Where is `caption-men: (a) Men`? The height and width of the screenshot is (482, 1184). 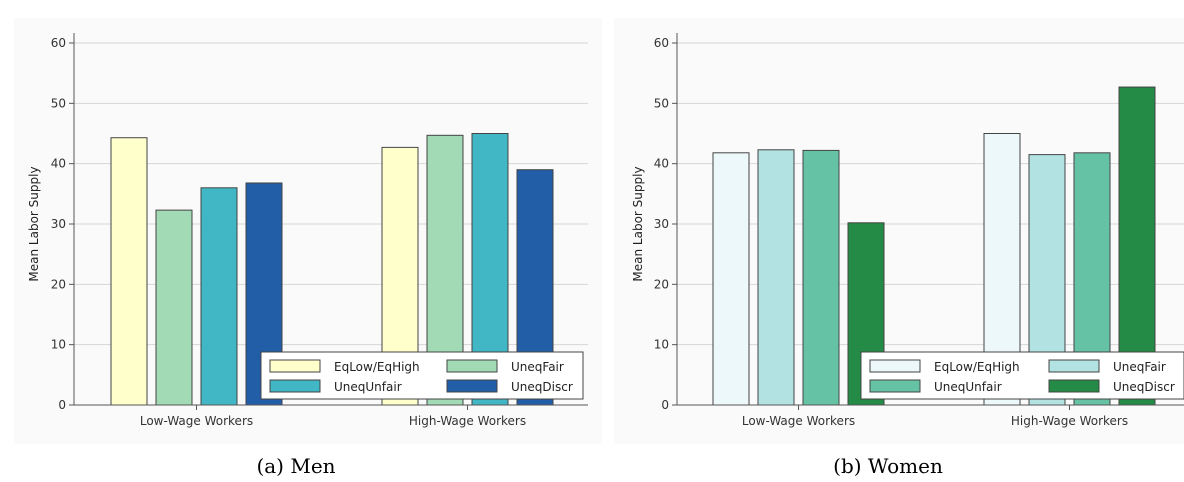
caption-men: (a) Men is located at coordinates (296, 466).